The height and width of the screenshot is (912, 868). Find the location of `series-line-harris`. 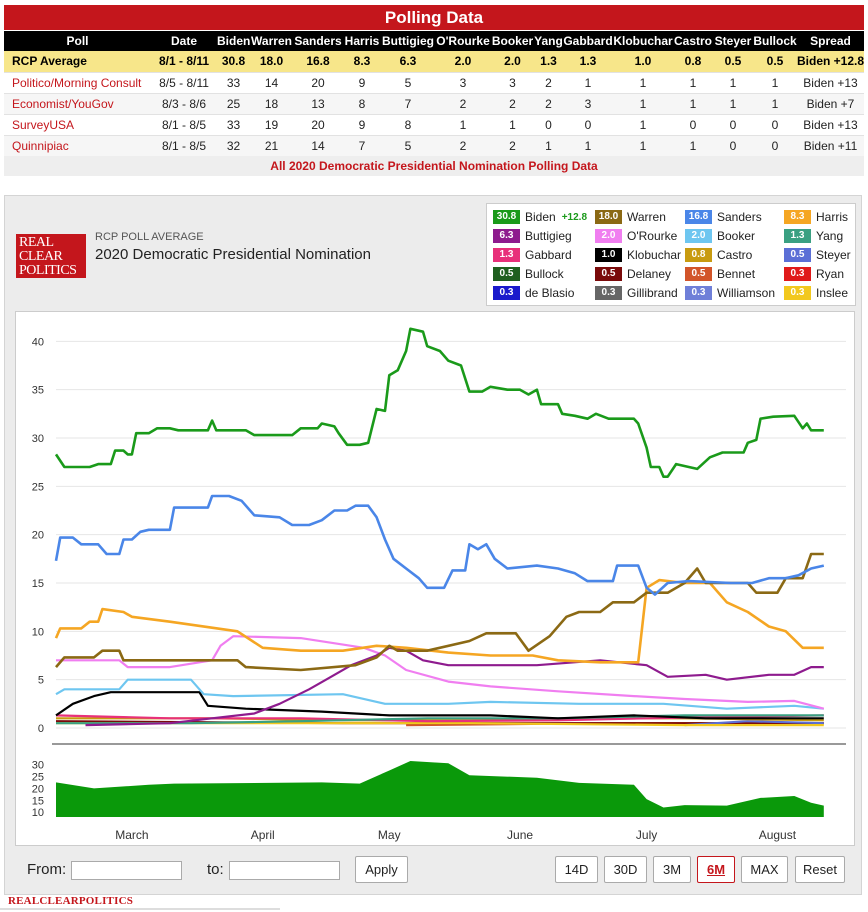

series-line-harris is located at coordinates (439, 621).